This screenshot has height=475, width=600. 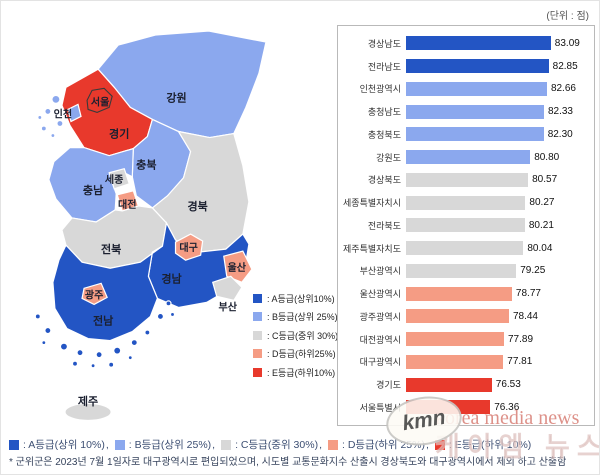 What do you see at coordinates (189, 247) in the screenshot?
I see `map-region-daegu` at bounding box center [189, 247].